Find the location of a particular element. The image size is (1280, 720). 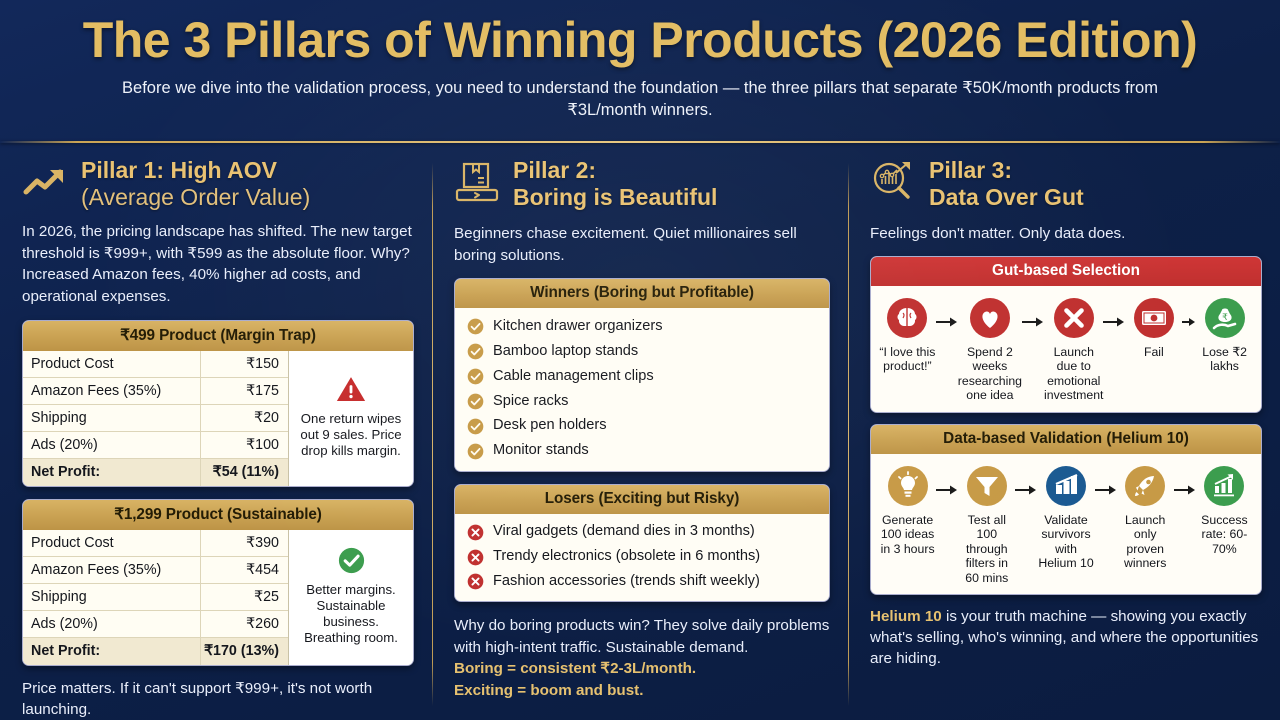

flow-step-label: Lose ₹2 lakhs is located at coordinates (1224, 359).